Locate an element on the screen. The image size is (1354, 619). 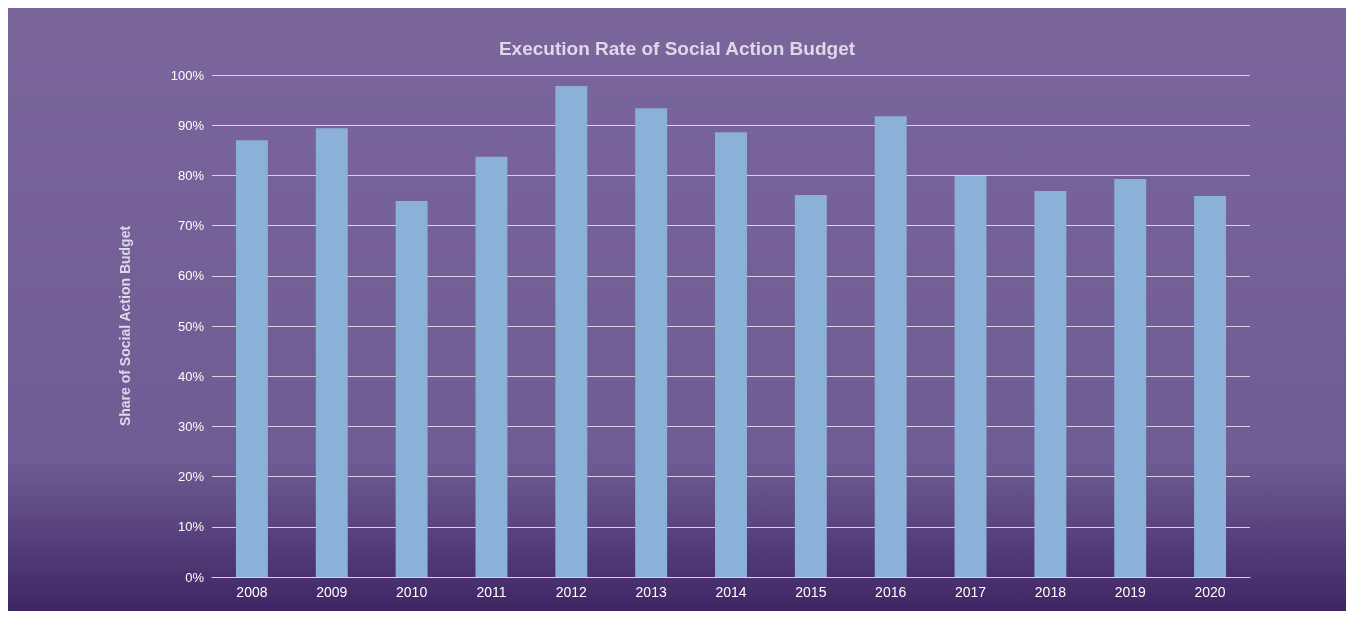
x-tick-label: 2019 is located at coordinates (1130, 592).